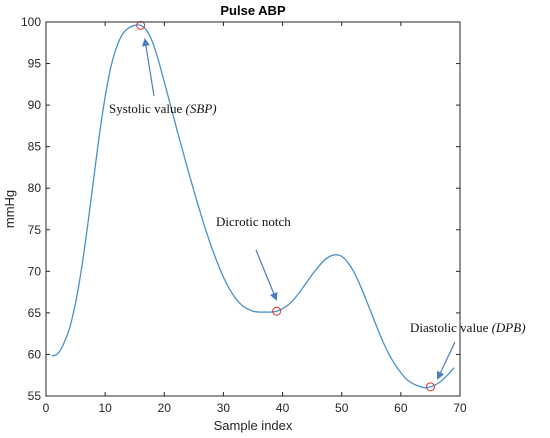  What do you see at coordinates (401, 408) in the screenshot?
I see `x-tick-label: 60` at bounding box center [401, 408].